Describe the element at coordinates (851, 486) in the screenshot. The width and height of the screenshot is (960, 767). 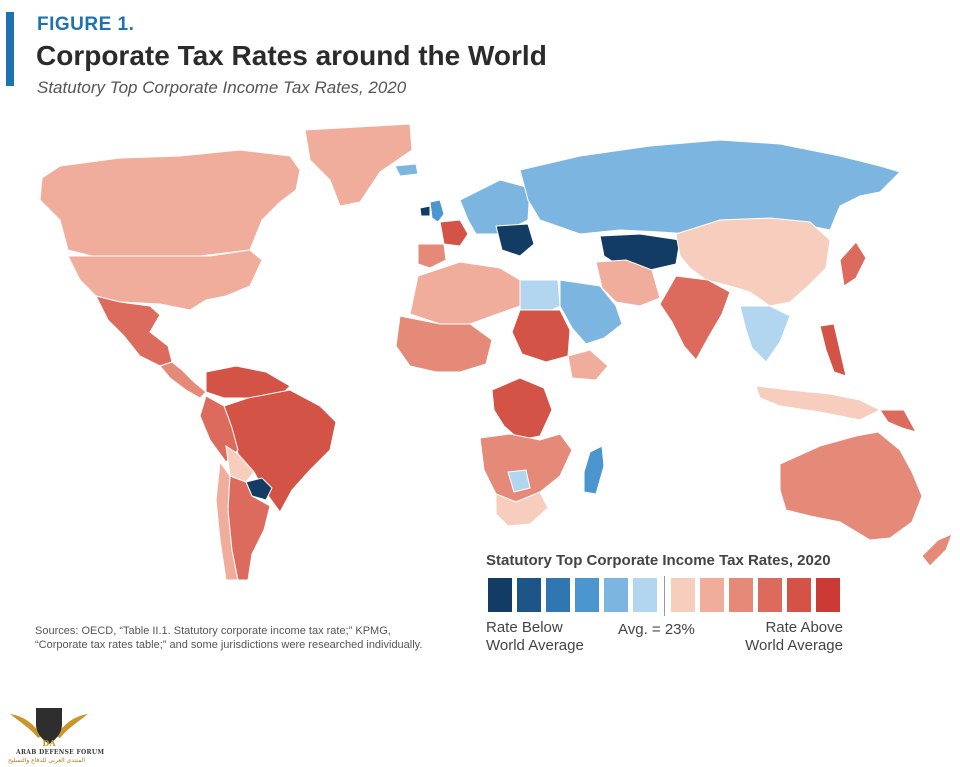
I see `map-region-australia` at that location.